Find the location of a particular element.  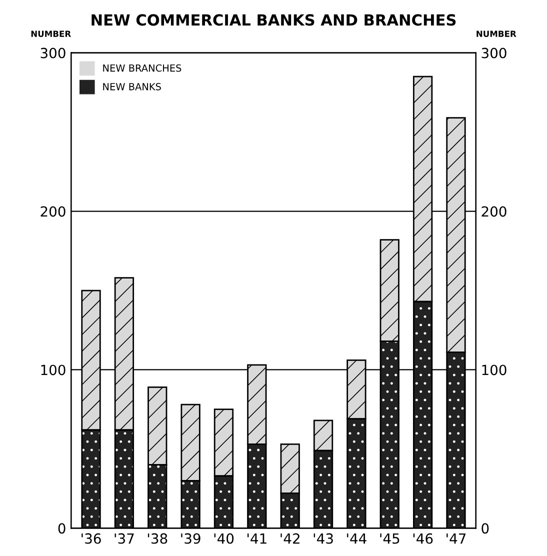

y2-tick-label: 0 is located at coordinates (485, 528).